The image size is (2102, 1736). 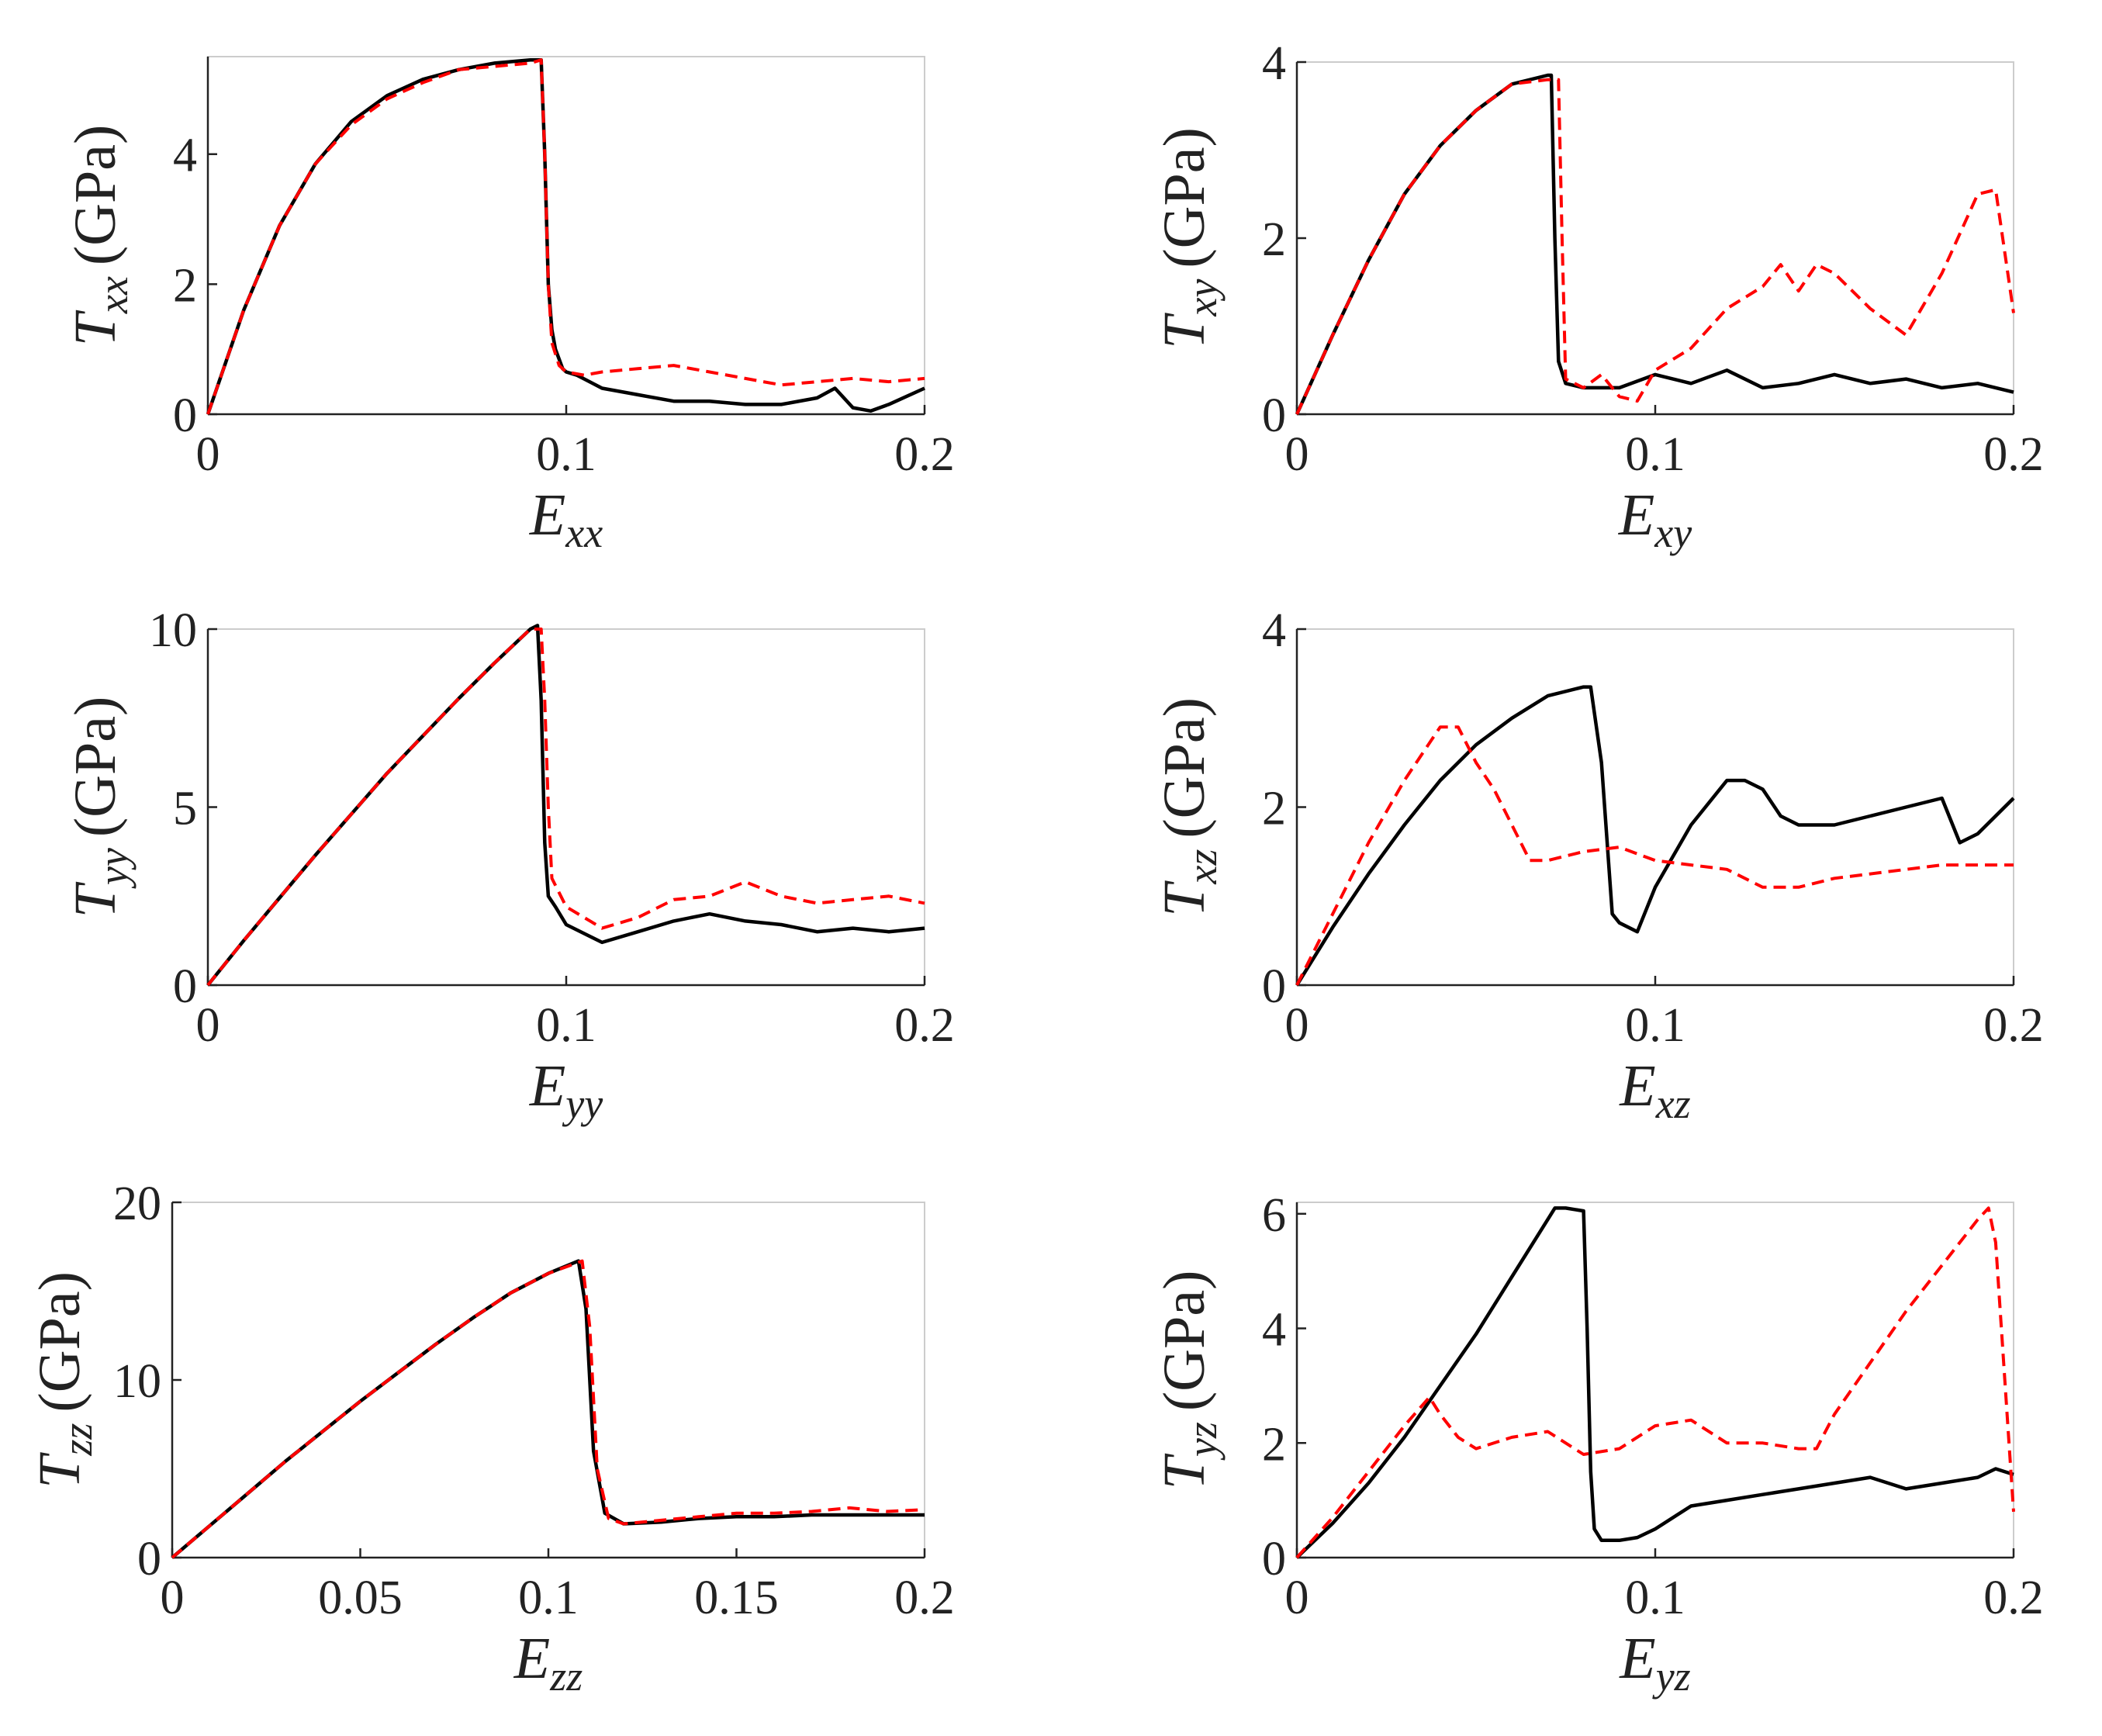 I want to click on y-axis-label: Tzz (GPa), so click(x=64, y=1380).